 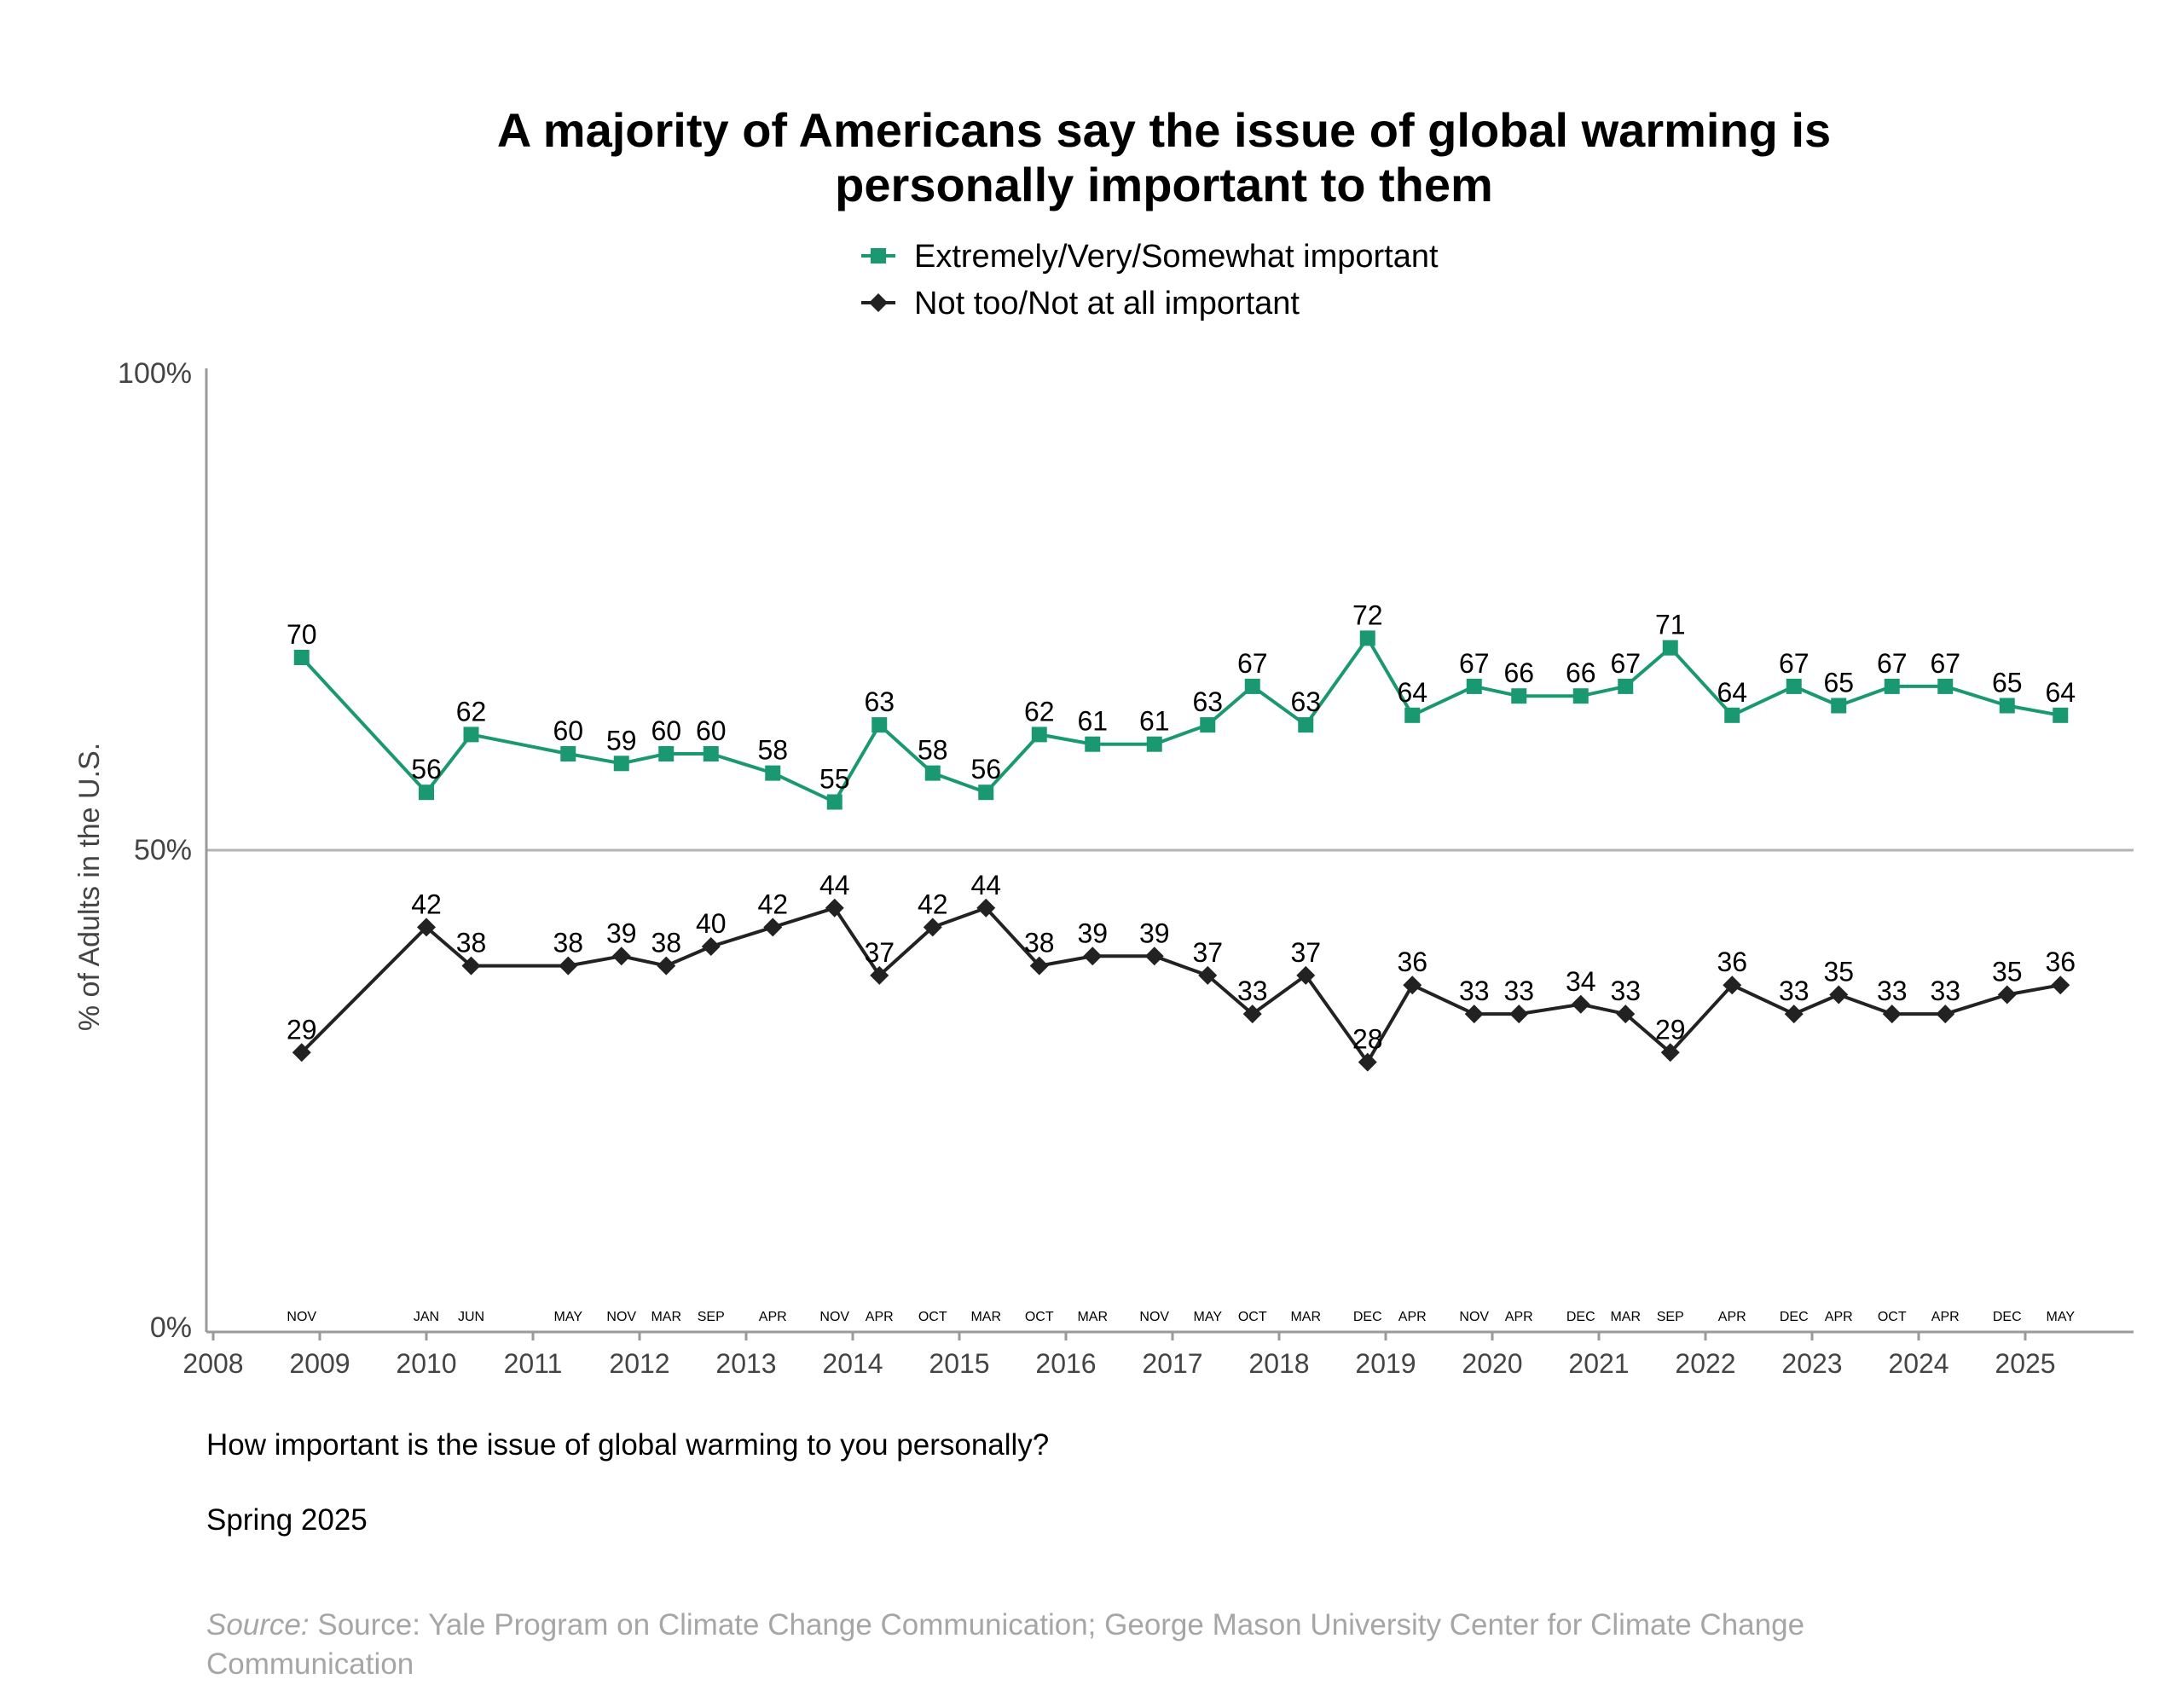 I want to click on series-1-data-label-25: 64, so click(x=1732, y=692).